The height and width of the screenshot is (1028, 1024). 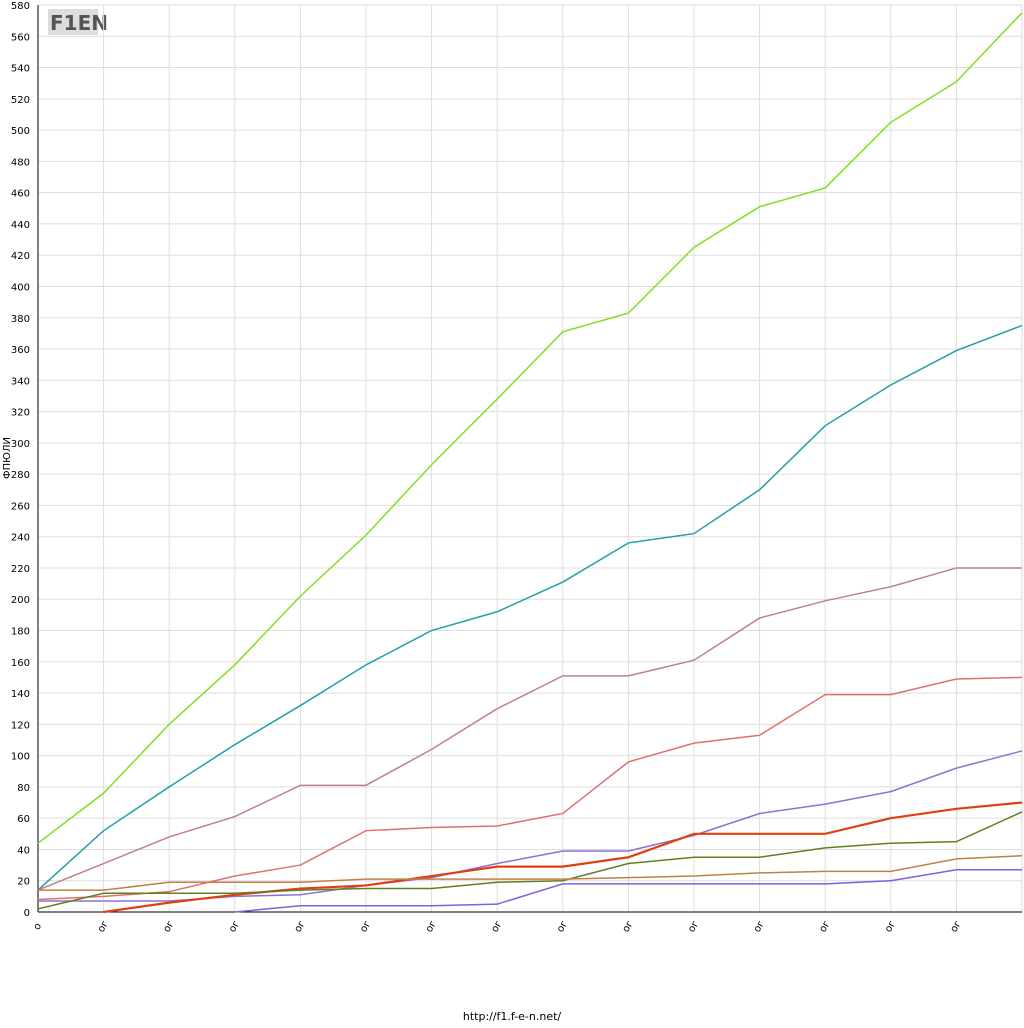 I want to click on x-tick-label: о, so click(x=38, y=926).